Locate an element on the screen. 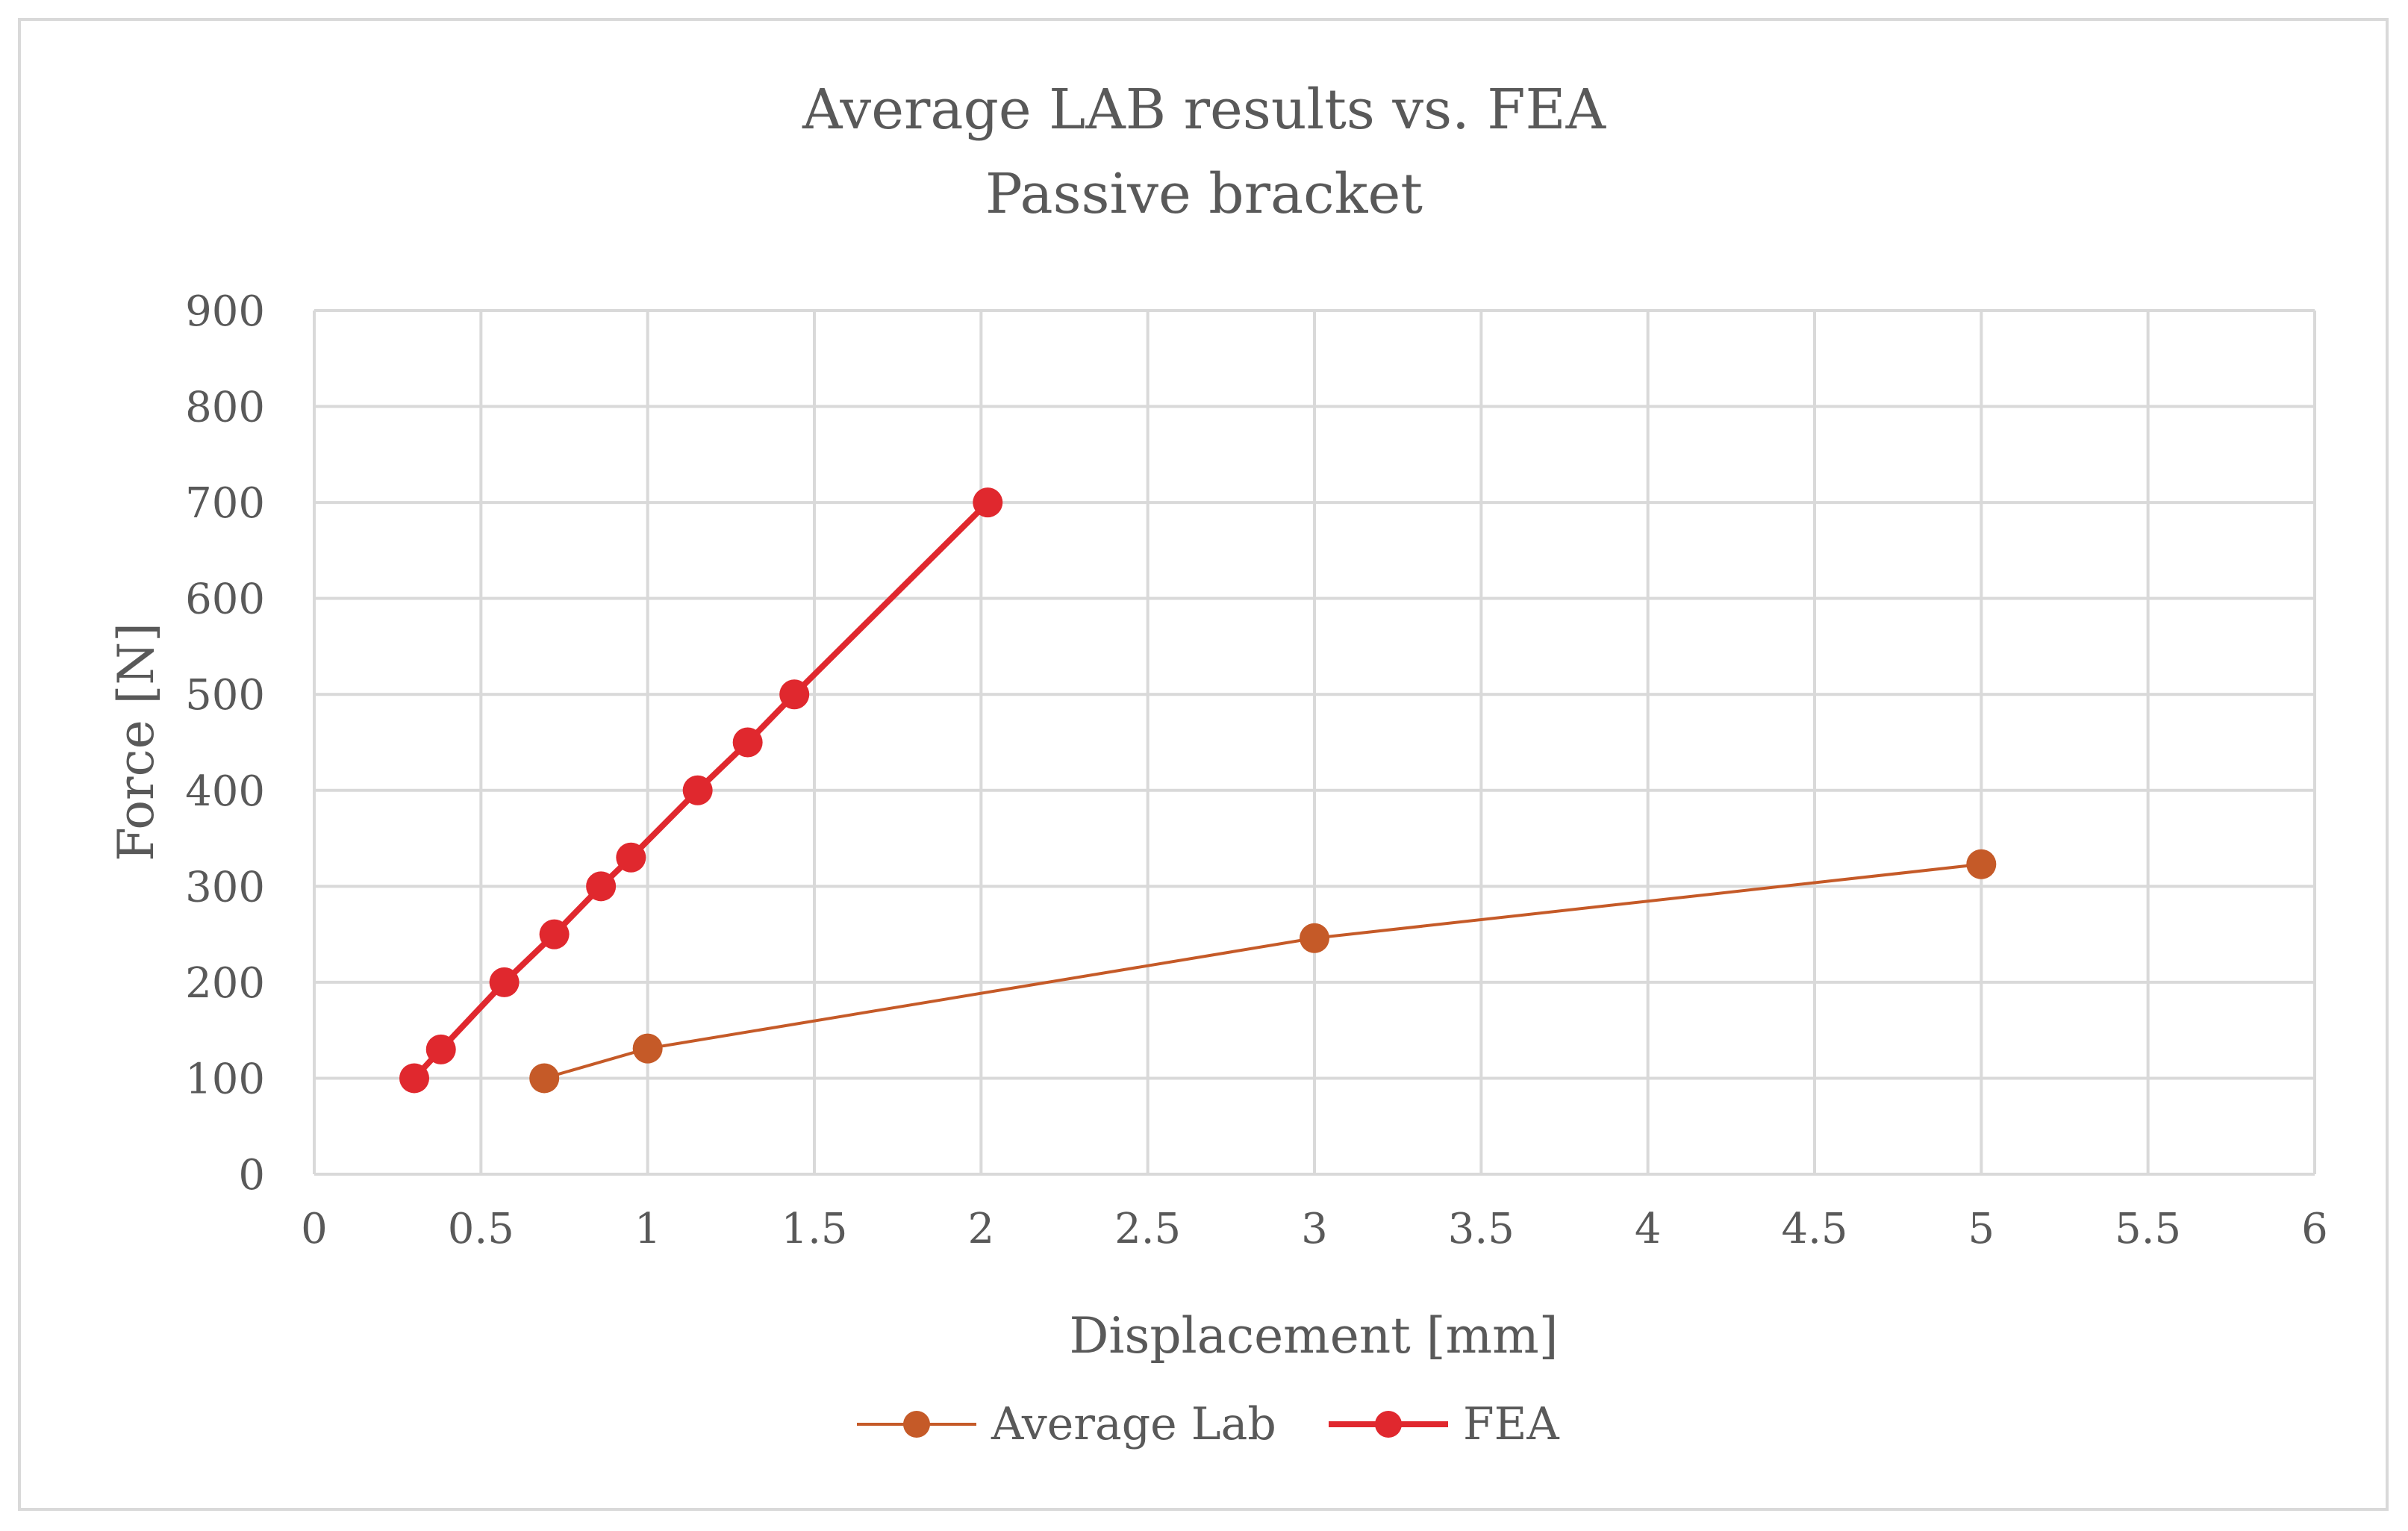 This screenshot has height=1531, width=2408. y-tick-label: 600 is located at coordinates (225, 600).